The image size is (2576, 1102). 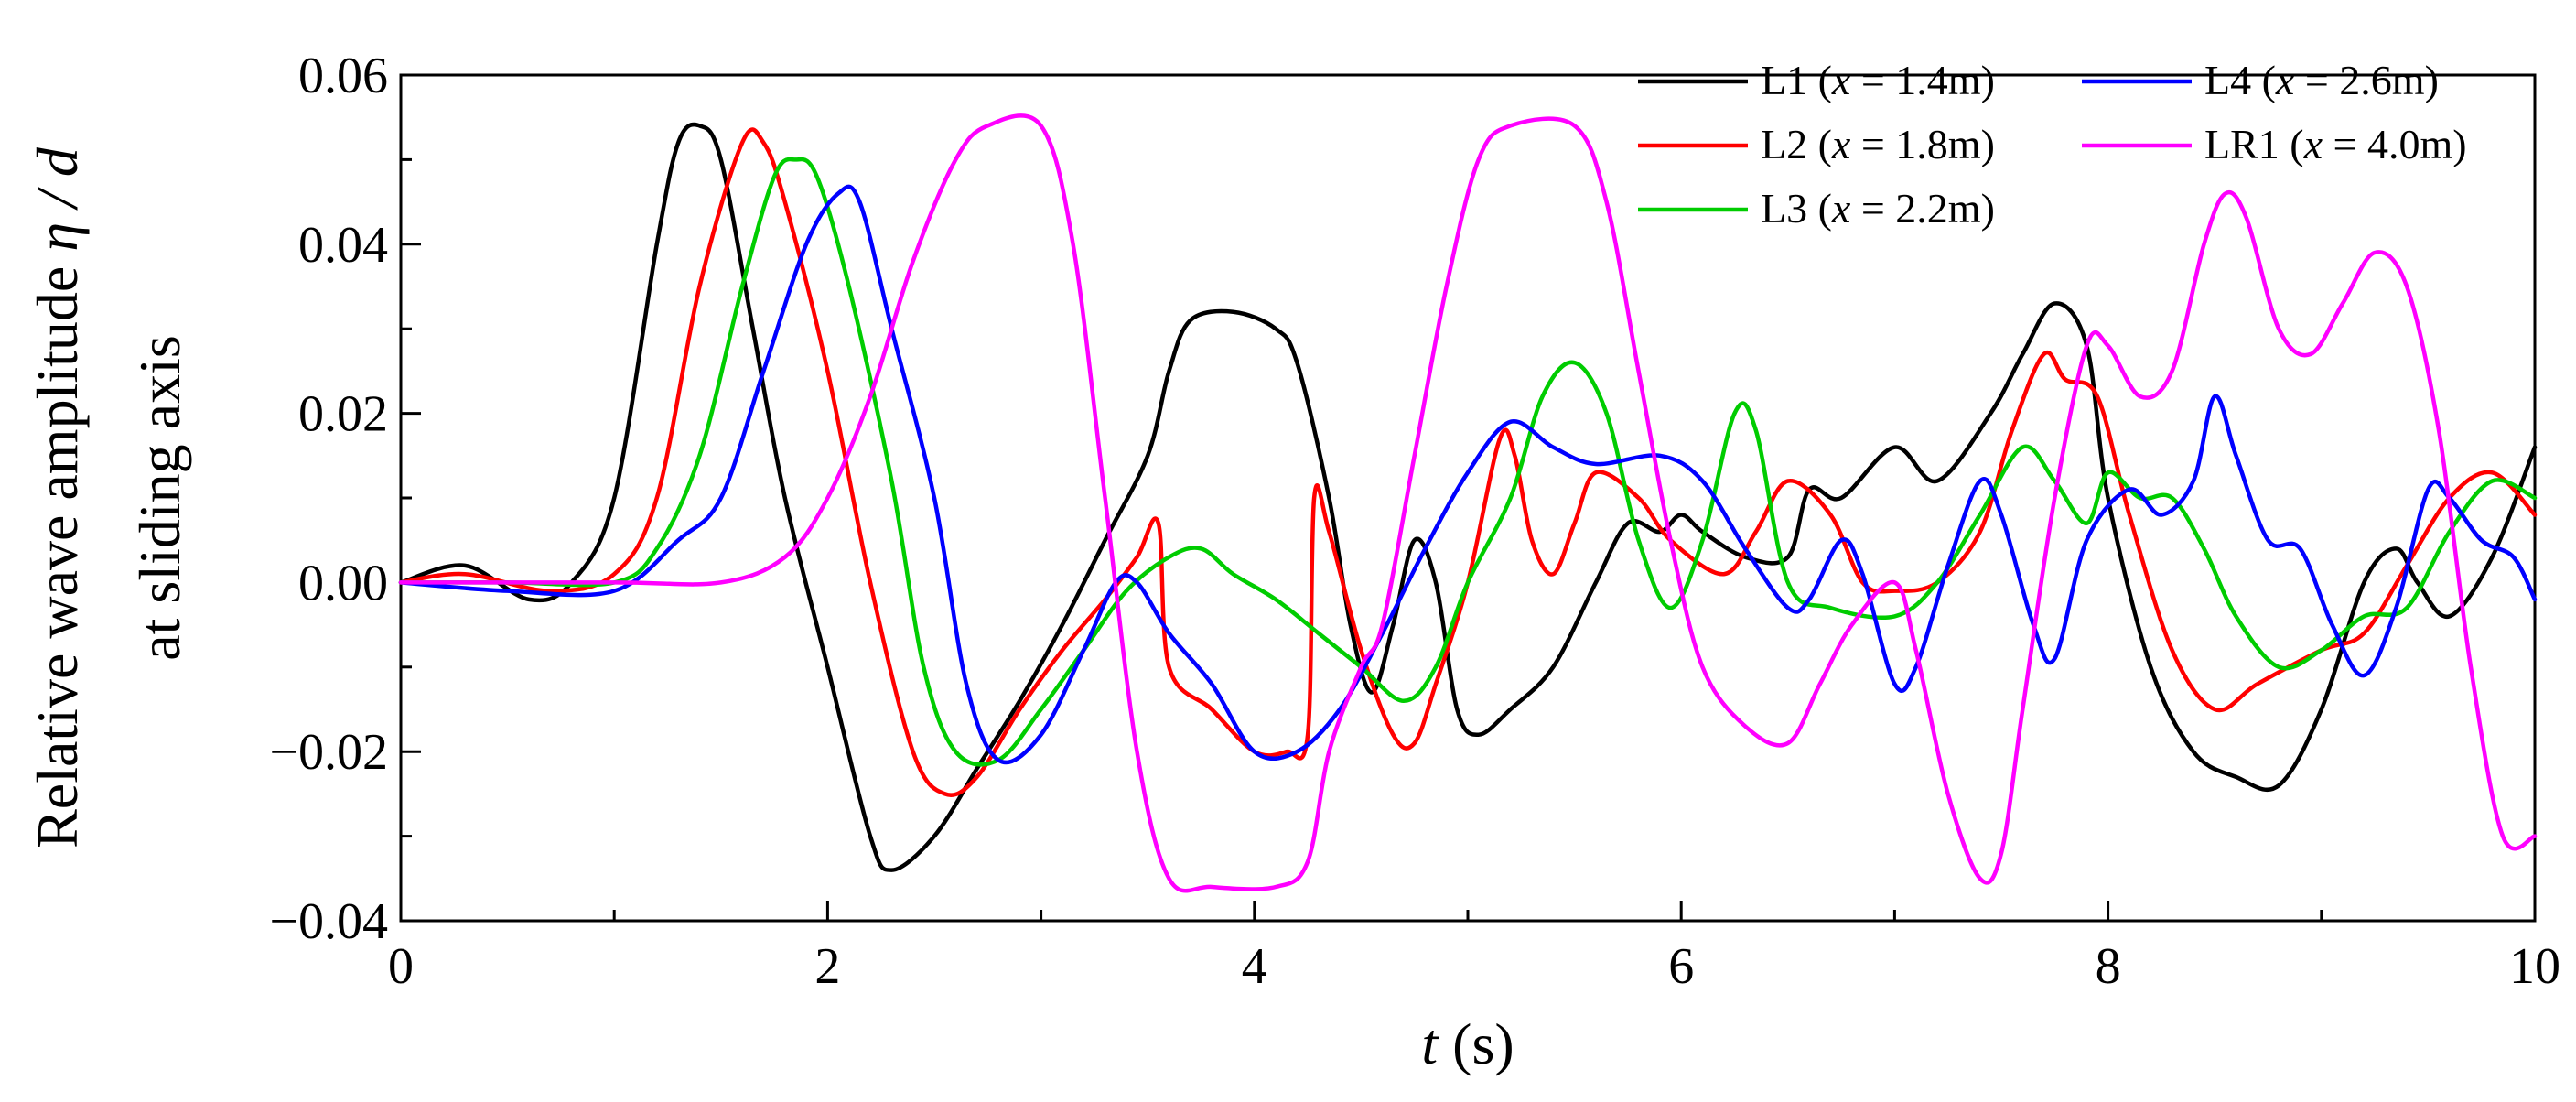 What do you see at coordinates (328, 921) in the screenshot?
I see `y-tick-label: −0.04` at bounding box center [328, 921].